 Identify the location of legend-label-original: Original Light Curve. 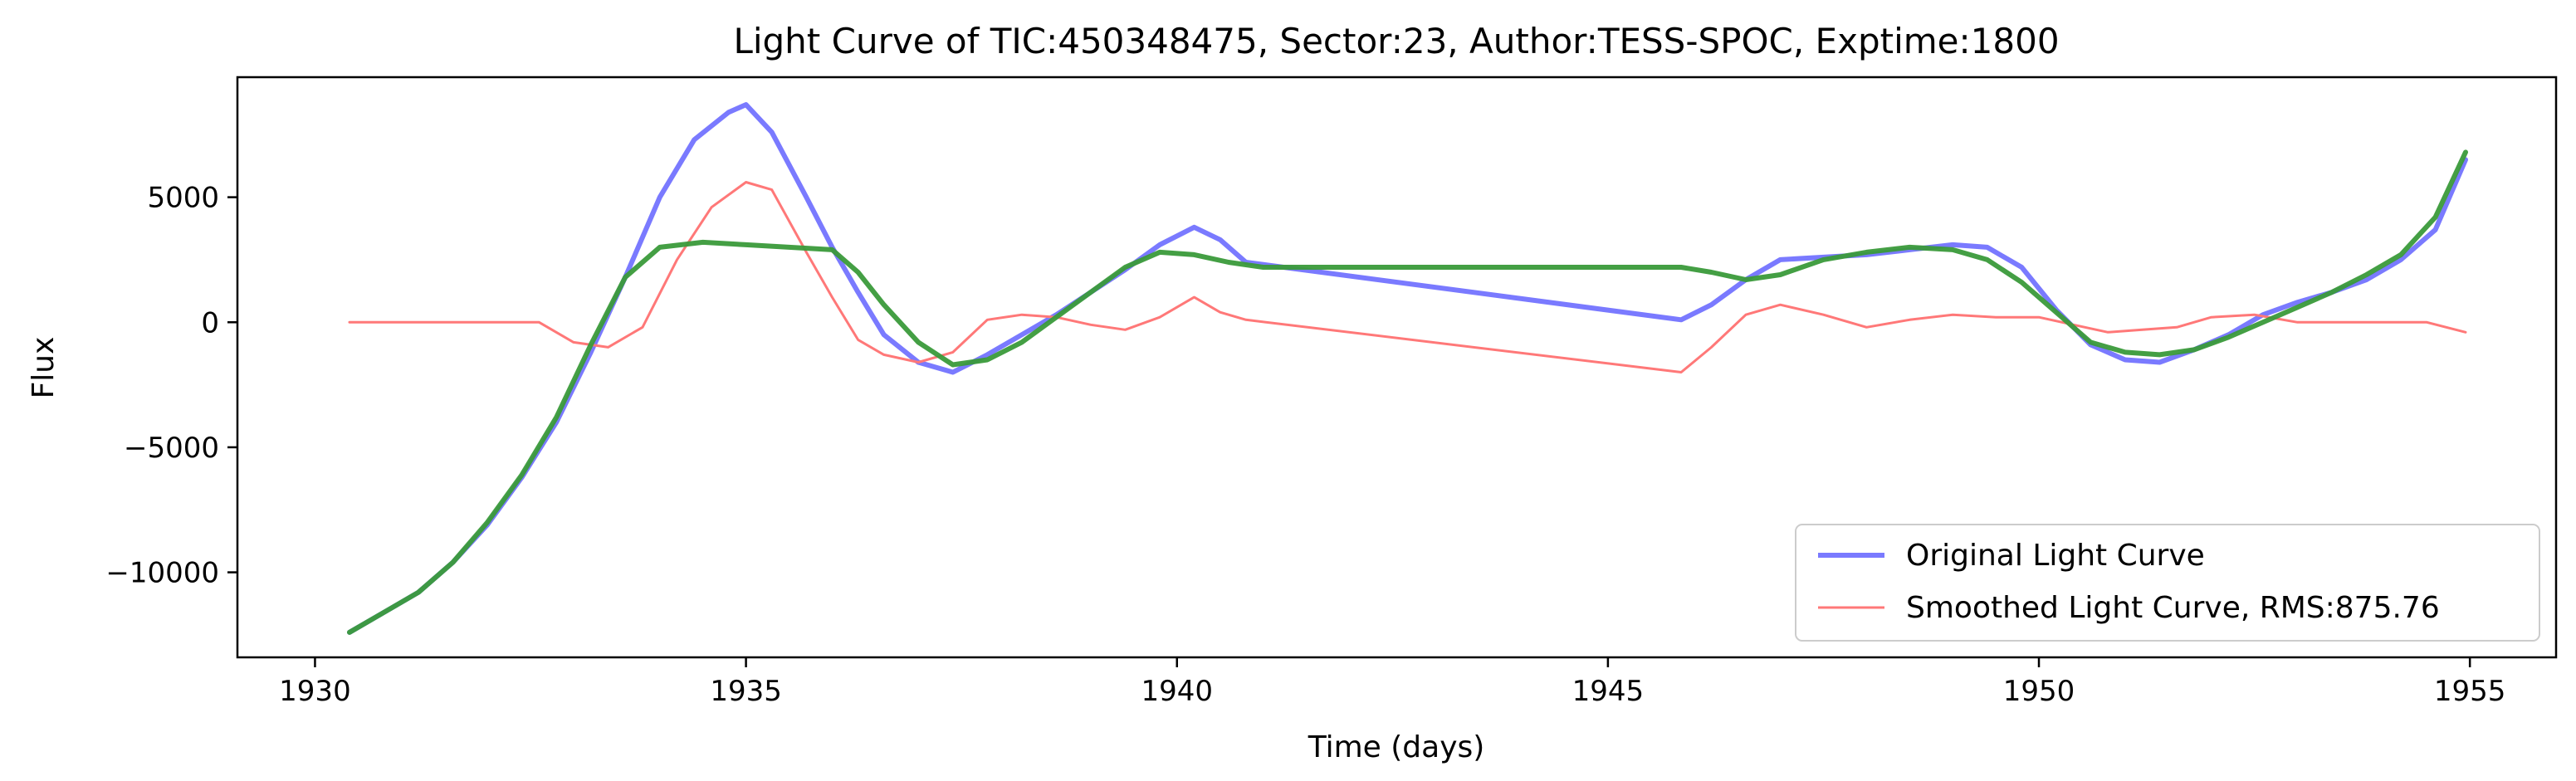
(2055, 556).